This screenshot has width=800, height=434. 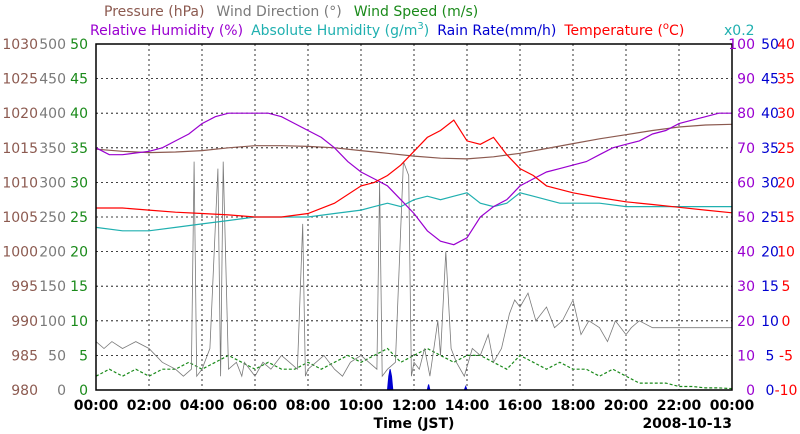 I want to click on temperature-axis-tick: 30, so click(x=786, y=114).